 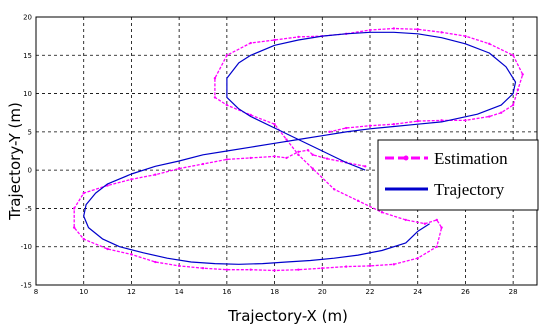 What do you see at coordinates (417, 292) in the screenshot?
I see `x-tick-label: 24` at bounding box center [417, 292].